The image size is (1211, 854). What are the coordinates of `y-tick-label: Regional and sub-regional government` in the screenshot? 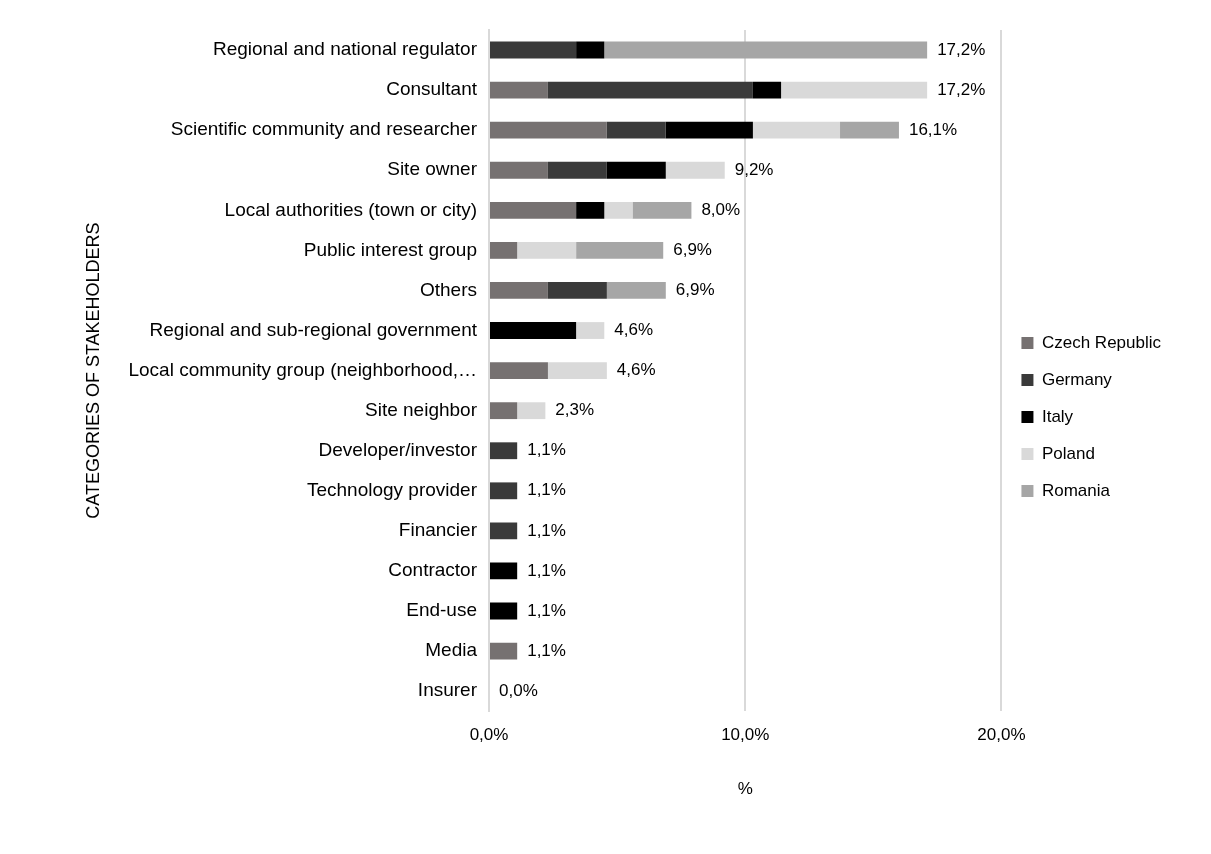 It's located at (313, 329).